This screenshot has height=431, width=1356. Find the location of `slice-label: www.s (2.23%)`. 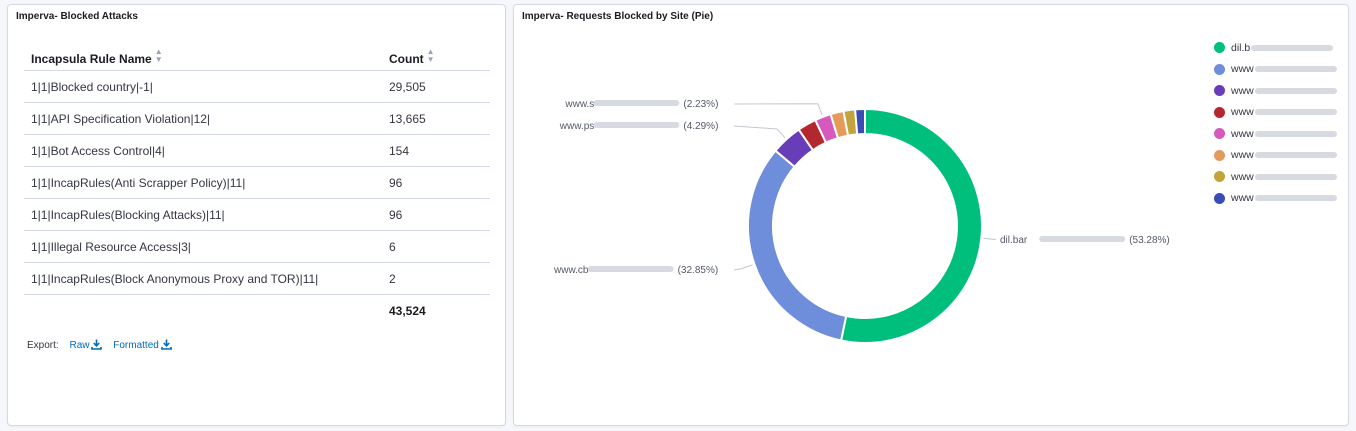

slice-label: www.s (2.23%) is located at coordinates (641, 104).